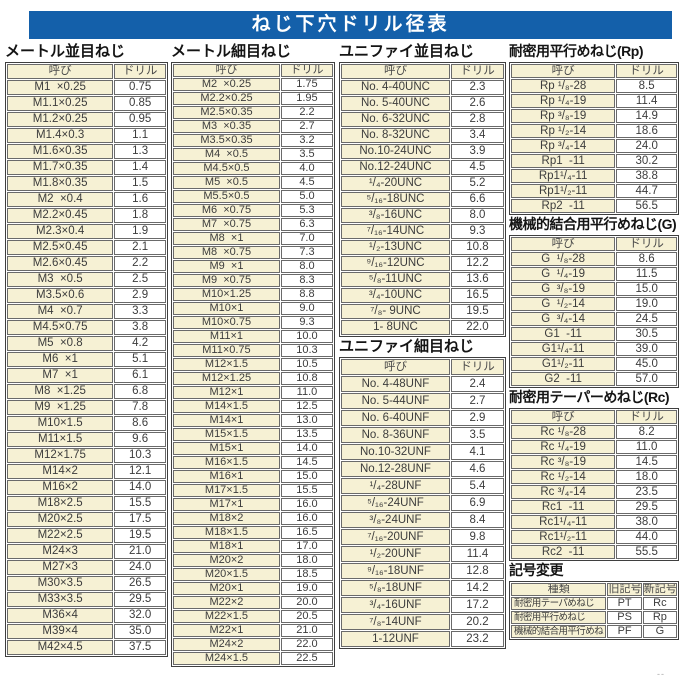 This screenshot has height=683, width=683. I want to click on table-cell: M15×1, so click(226, 448).